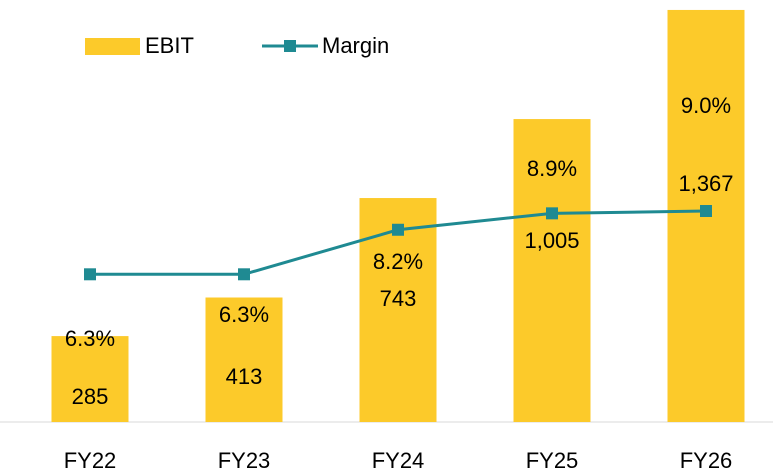  I want to click on value-label: 9.0%, so click(706, 105).